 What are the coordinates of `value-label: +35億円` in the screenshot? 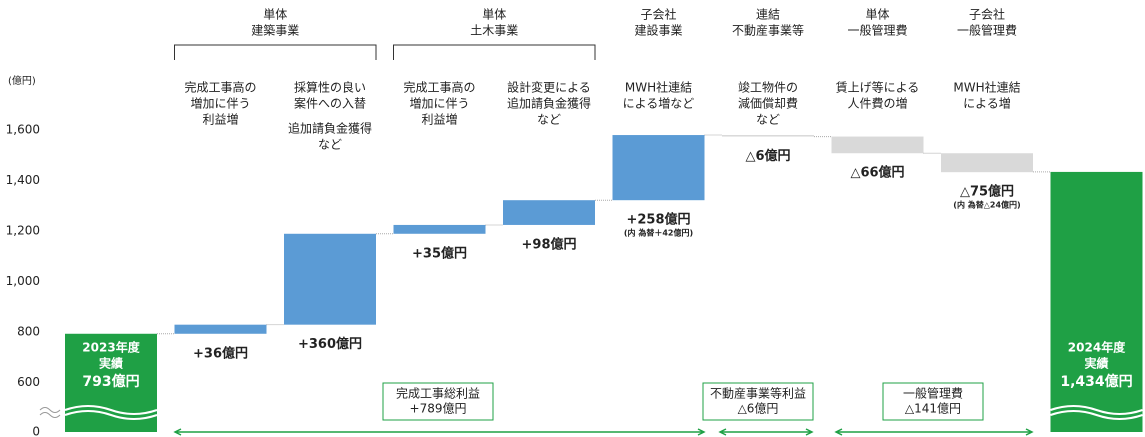 It's located at (439, 253).